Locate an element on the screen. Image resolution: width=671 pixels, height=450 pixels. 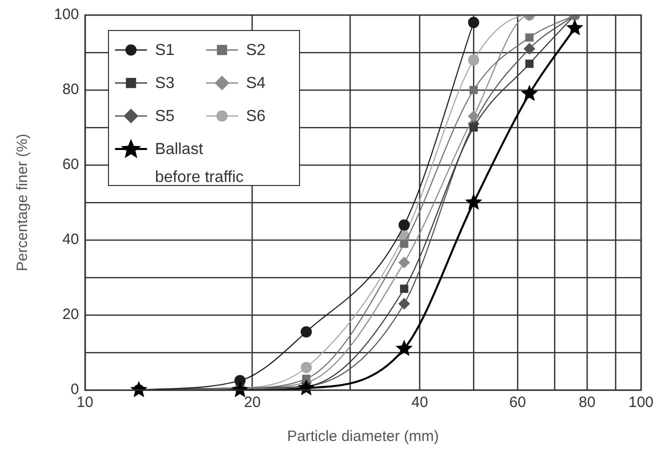
x-tick-label: 40 is located at coordinates (419, 403).